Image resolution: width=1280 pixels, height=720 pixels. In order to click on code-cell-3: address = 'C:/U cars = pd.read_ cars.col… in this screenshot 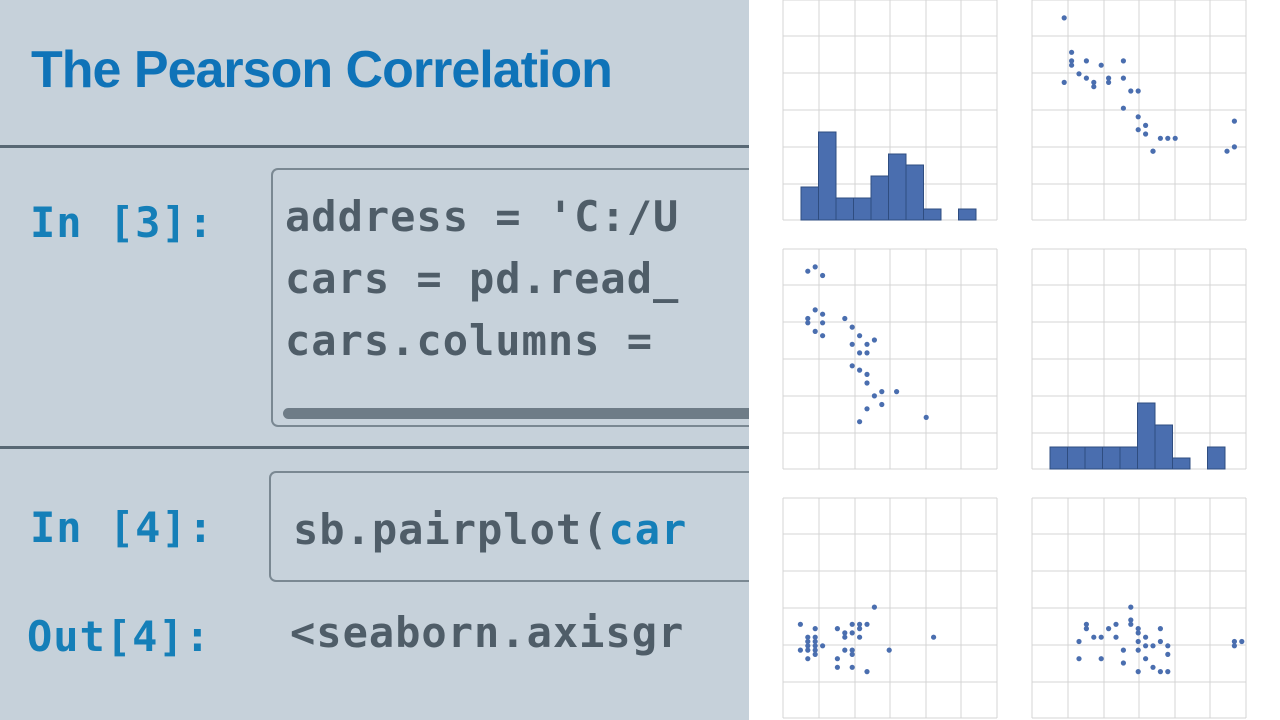, I will do `click(517, 297)`.